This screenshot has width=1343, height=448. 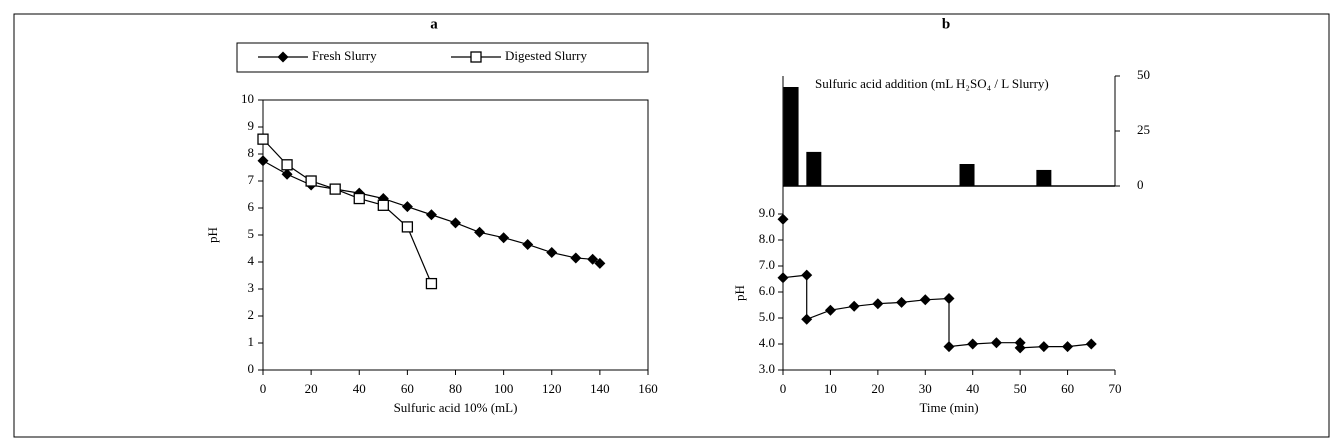 I want to click on x-tick-label: 30, so click(x=925, y=388).